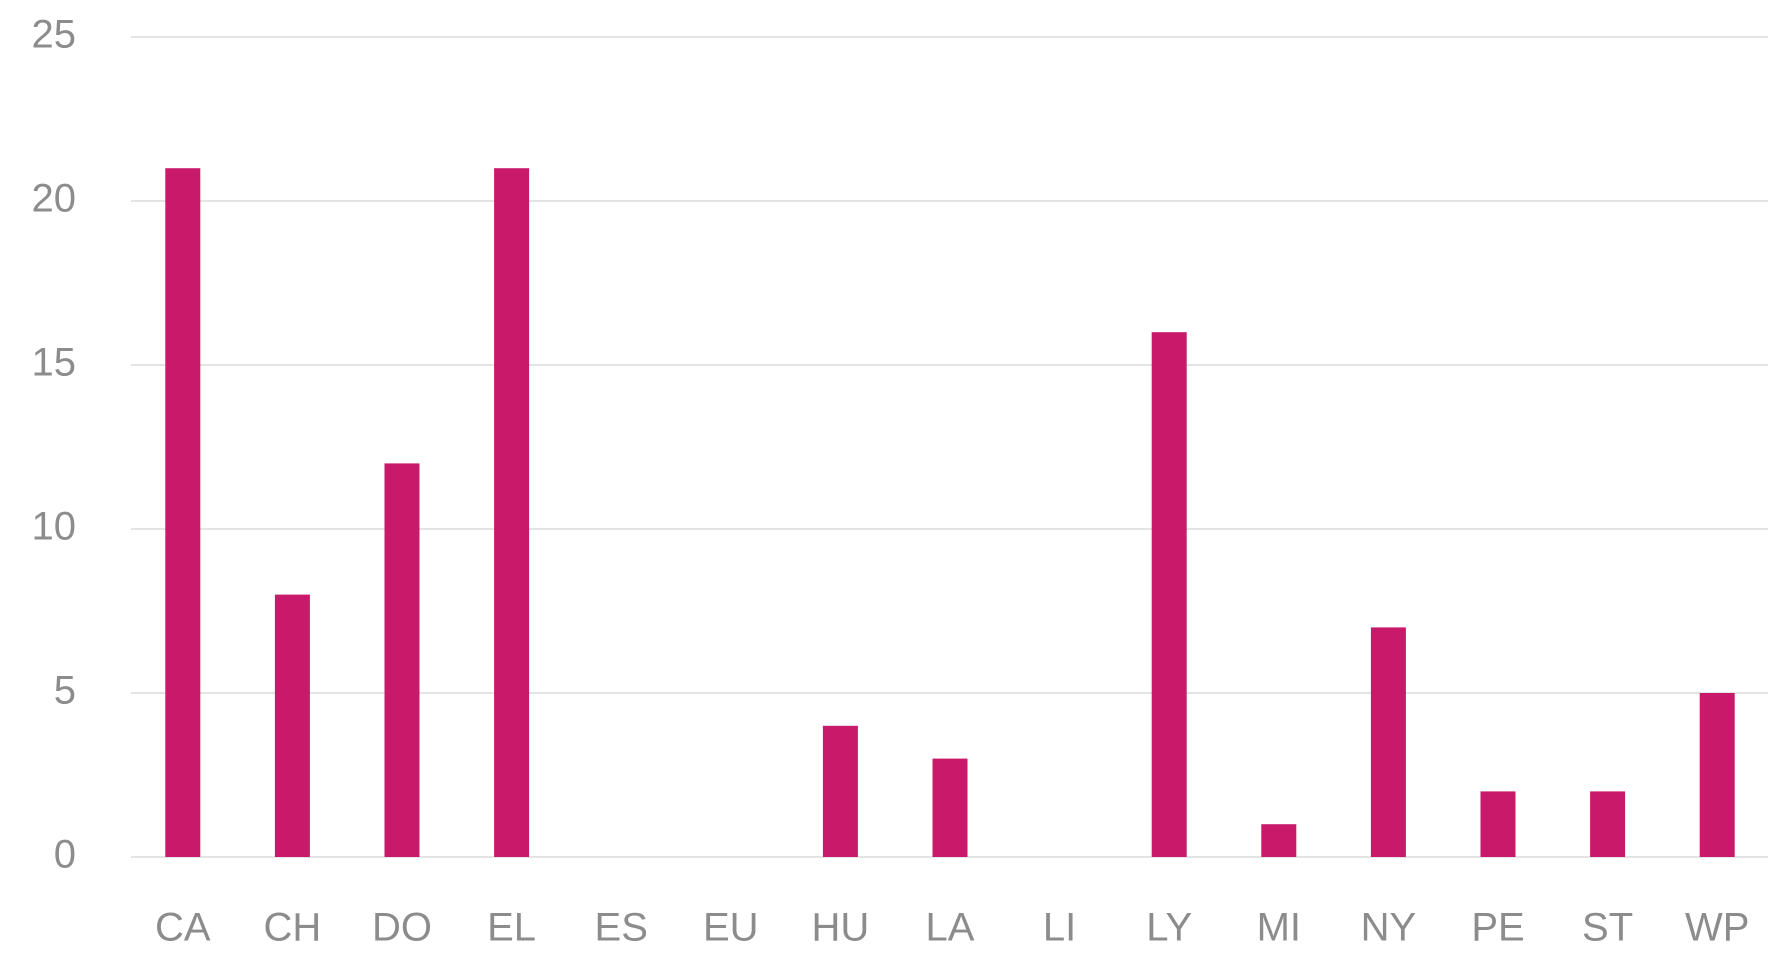 The image size is (1768, 955). I want to click on y-tick-label: 0, so click(65, 855).